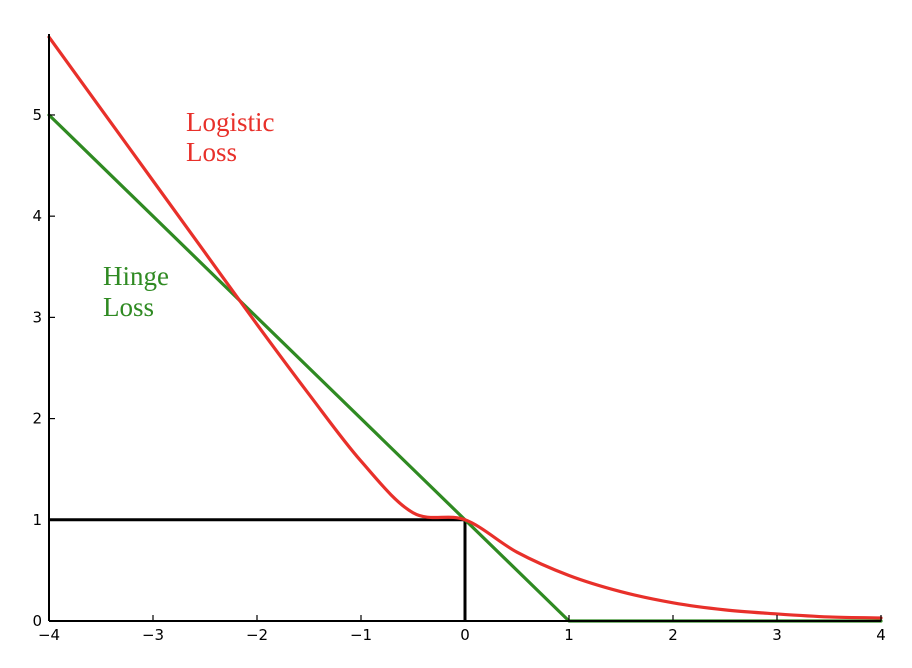 This screenshot has height=668, width=912. Describe the element at coordinates (37, 520) in the screenshot. I see `y-tick-label: 1` at that location.